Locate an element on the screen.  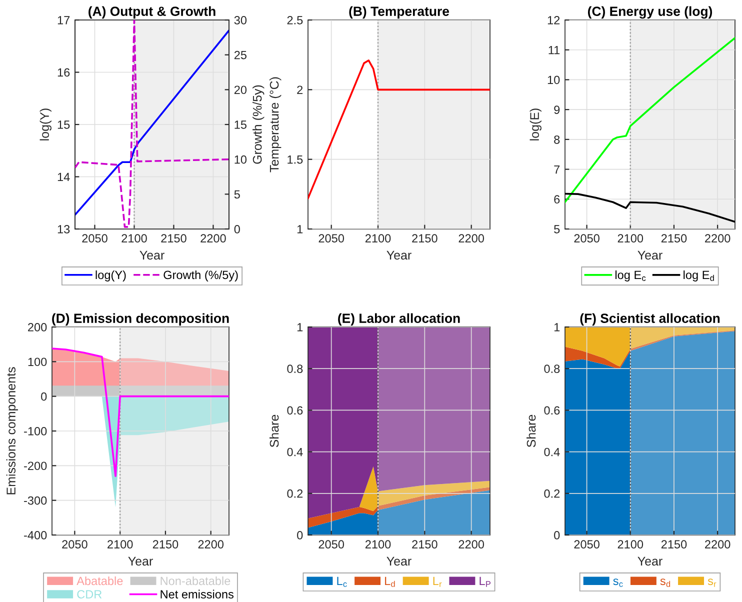
chart-title: (C) Energy use (log) is located at coordinates (650, 12).